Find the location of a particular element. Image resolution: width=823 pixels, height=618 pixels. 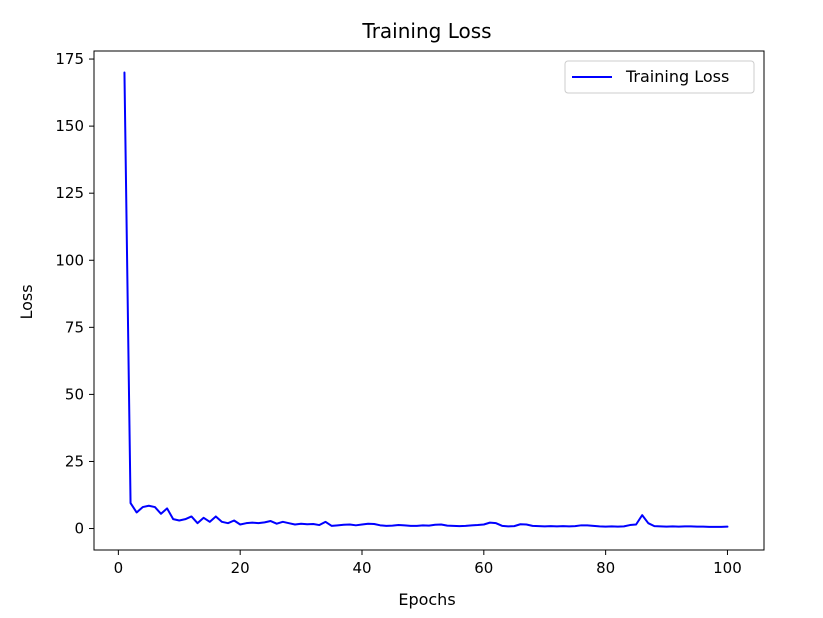

legend: Training Loss is located at coordinates (659, 77).